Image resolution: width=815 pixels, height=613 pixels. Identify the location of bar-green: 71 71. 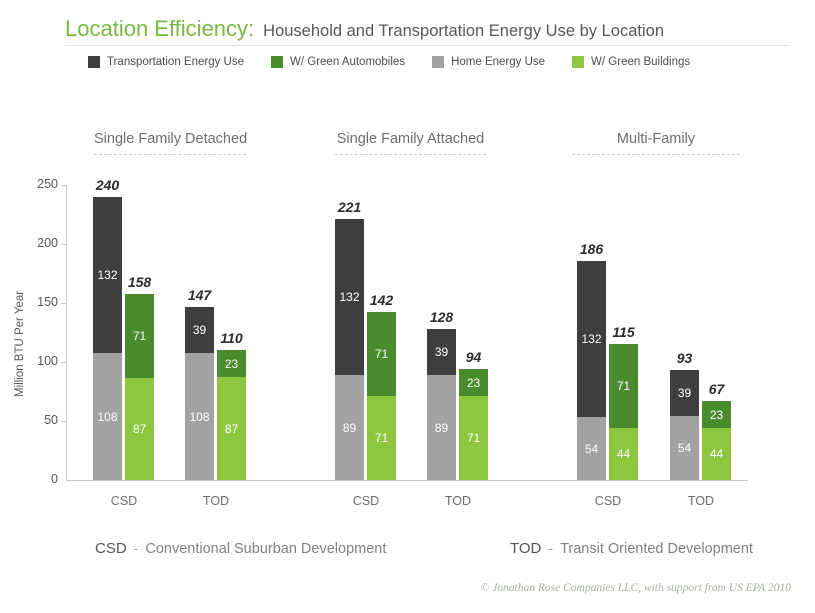
(381, 396).